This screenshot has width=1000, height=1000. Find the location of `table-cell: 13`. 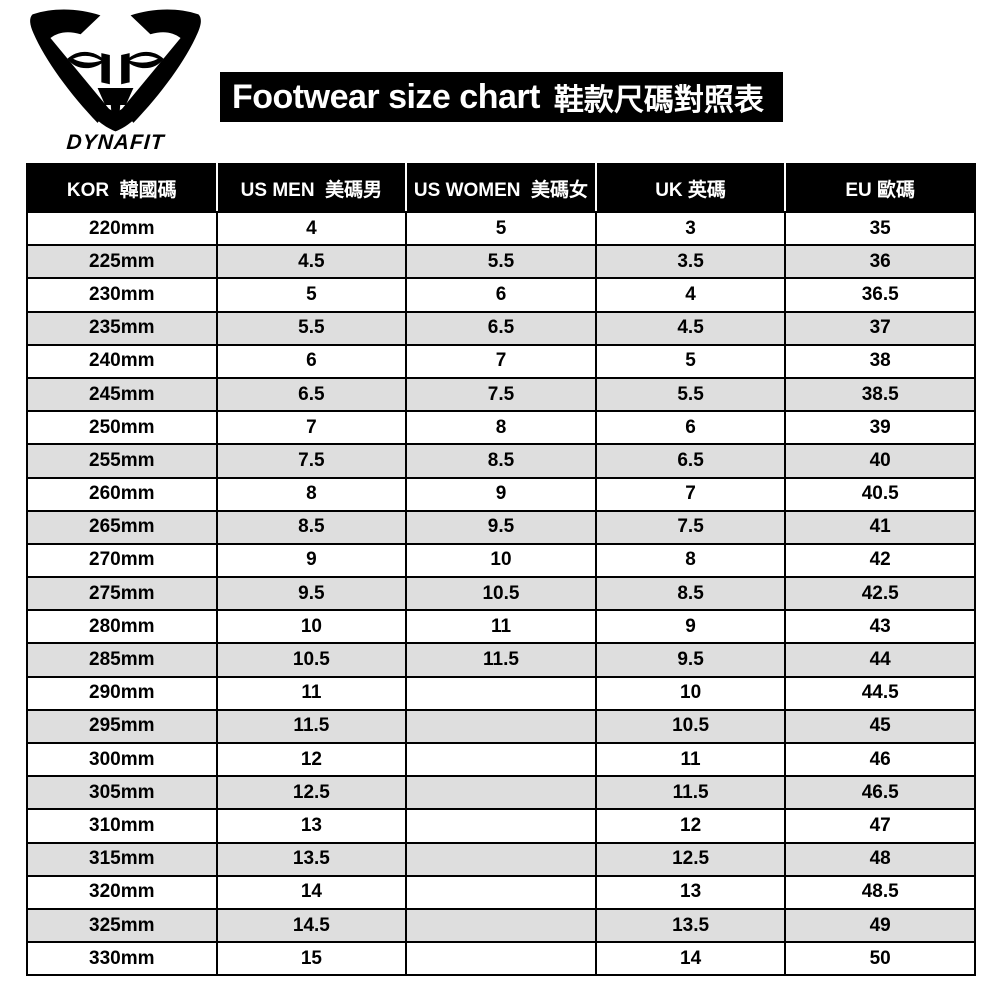

table-cell: 13 is located at coordinates (311, 826).